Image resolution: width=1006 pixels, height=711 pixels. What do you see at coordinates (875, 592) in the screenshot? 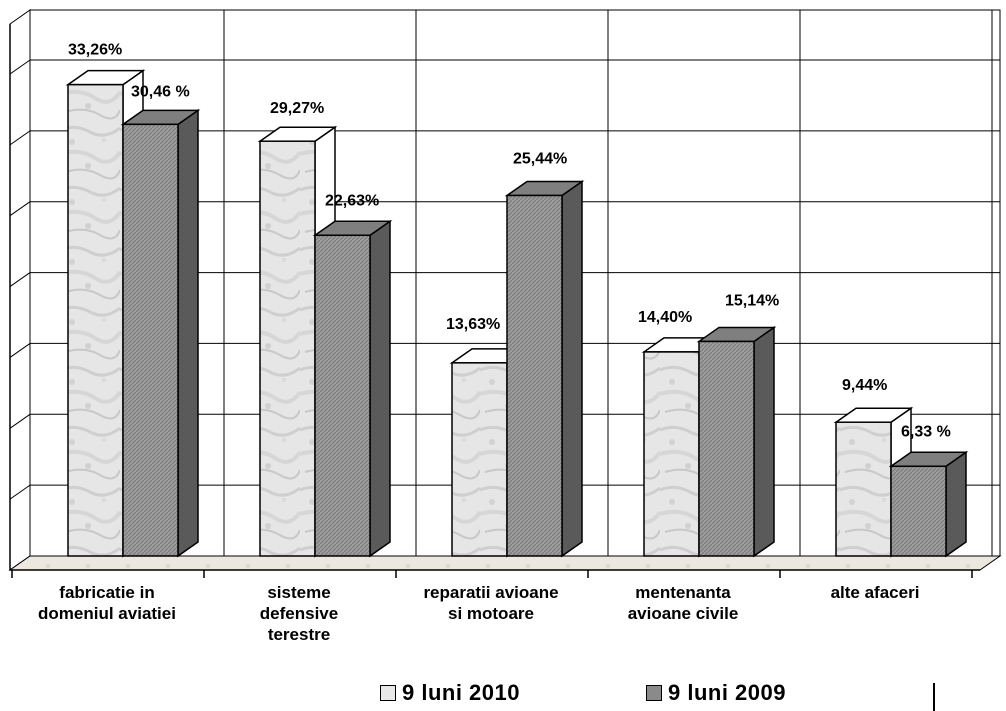
I see `category-label-5: alte afaceri` at bounding box center [875, 592].